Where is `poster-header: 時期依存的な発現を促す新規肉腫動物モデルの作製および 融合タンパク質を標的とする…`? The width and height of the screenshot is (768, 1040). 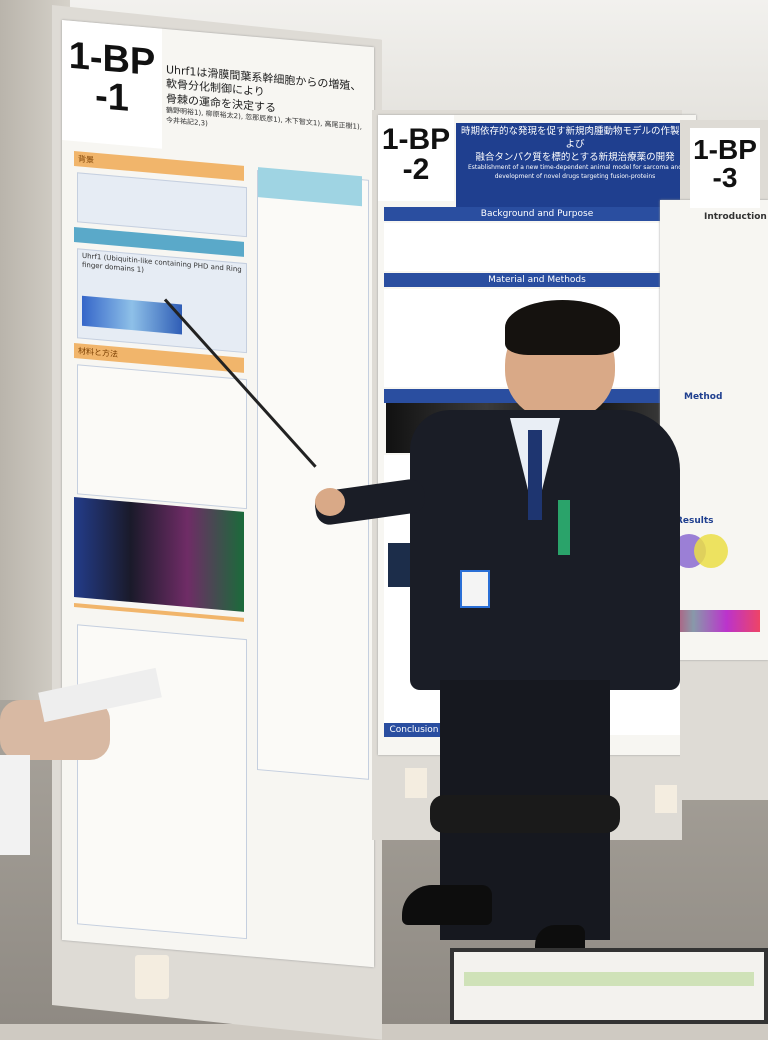
poster-header: 時期依存的な発現を促す新規肉腫動物モデルの作製および 融合タンパク質を標的とする… is located at coordinates (575, 167).